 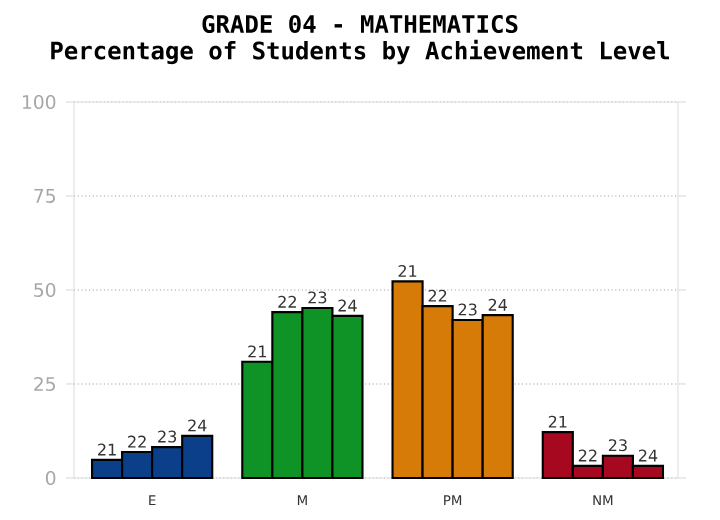 I want to click on y-tick-label: 100, so click(x=39, y=102).